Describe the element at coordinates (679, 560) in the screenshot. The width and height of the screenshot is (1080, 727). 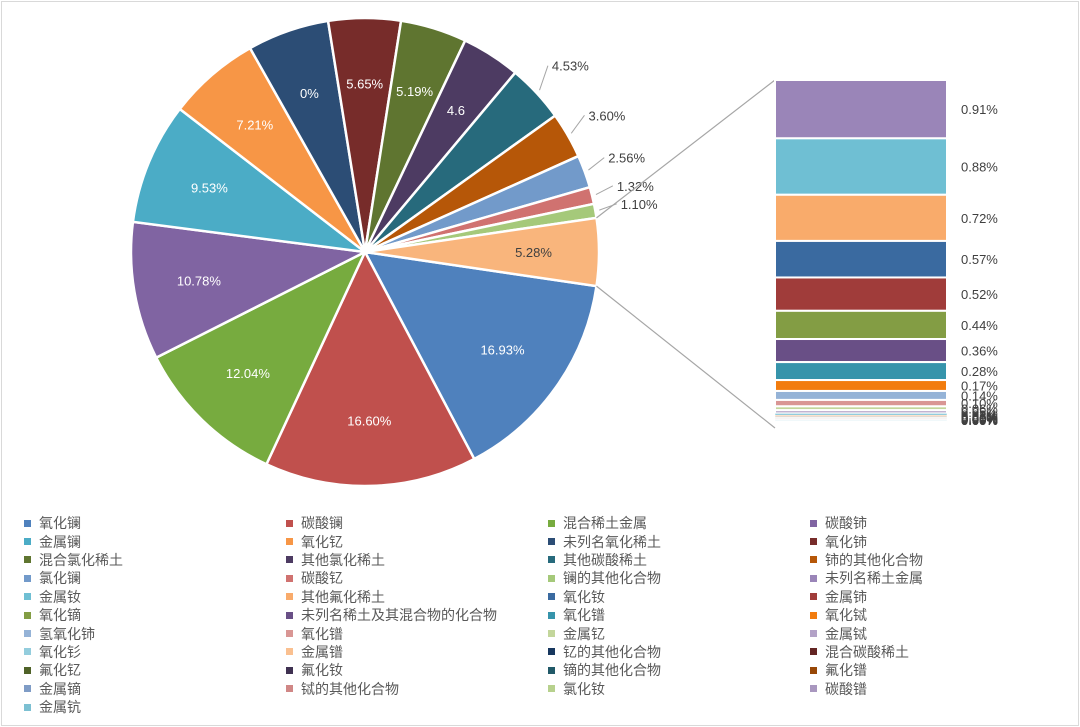
I see `legend-item: 其他碳酸稀土` at that location.